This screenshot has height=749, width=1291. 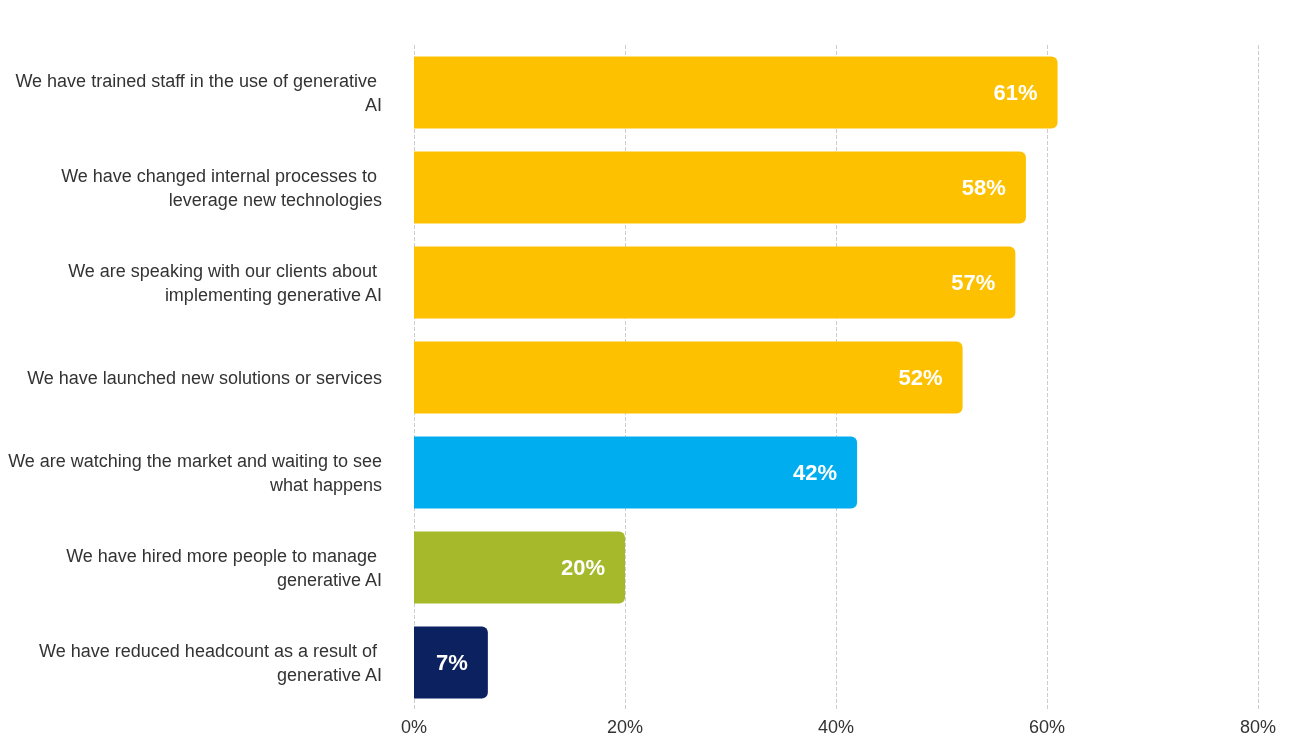 I want to click on data-label: 58%, so click(x=983, y=187).